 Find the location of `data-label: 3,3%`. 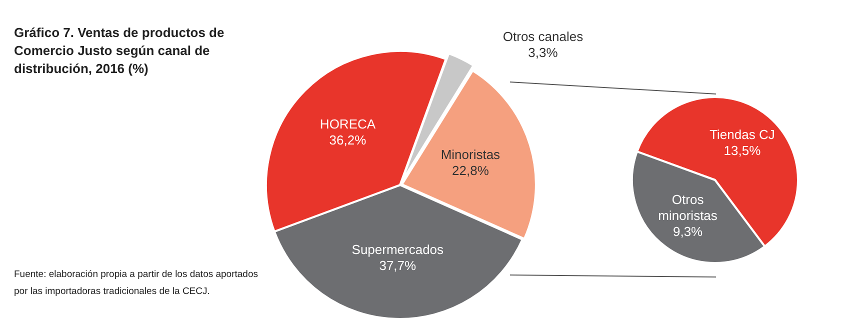

data-label: 3,3% is located at coordinates (543, 52).